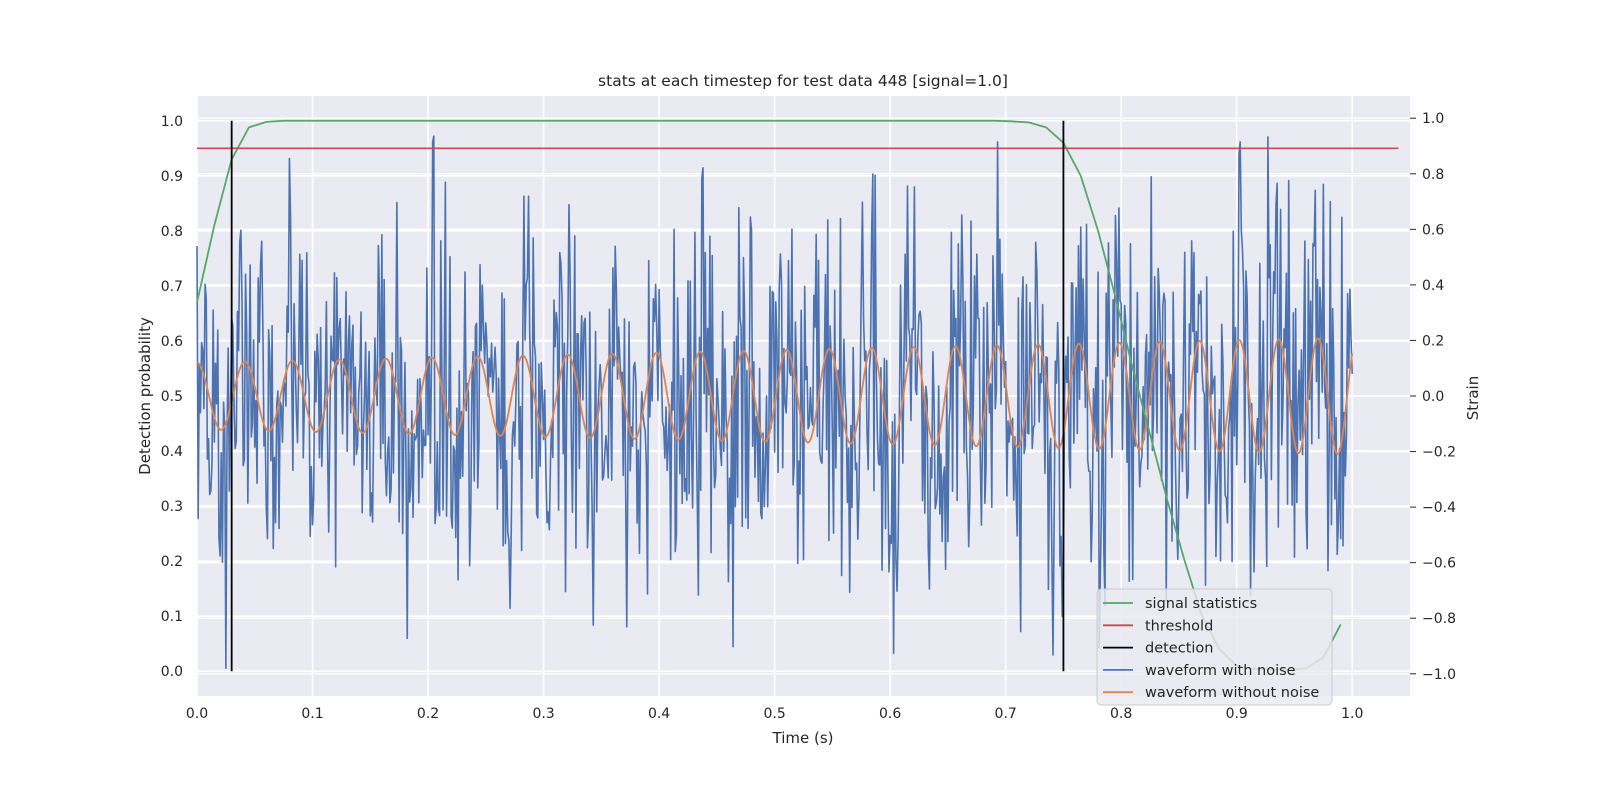 This screenshot has height=800, width=1600. I want to click on y-right-tick-label: 0.2, so click(1433, 341).